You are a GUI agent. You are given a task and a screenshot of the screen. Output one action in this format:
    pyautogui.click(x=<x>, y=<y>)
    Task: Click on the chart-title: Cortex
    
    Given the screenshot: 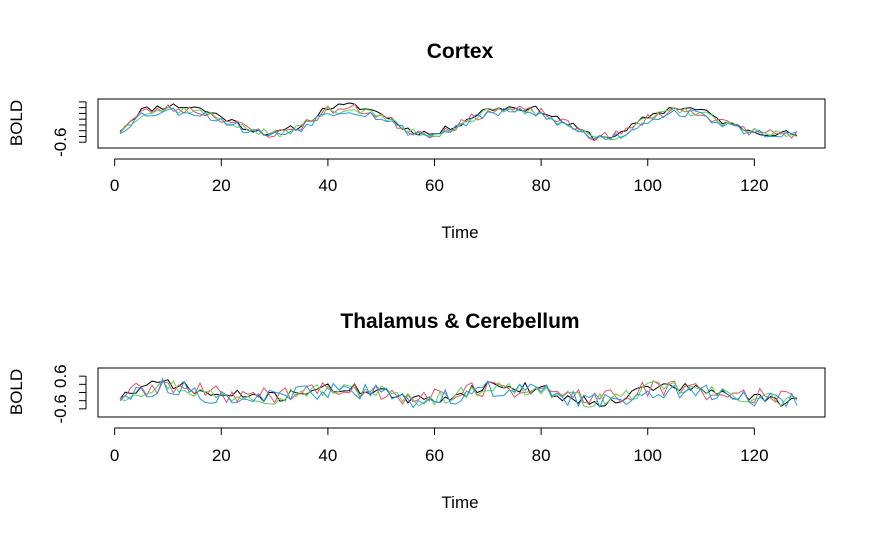 What is the action you would take?
    pyautogui.click(x=460, y=51)
    